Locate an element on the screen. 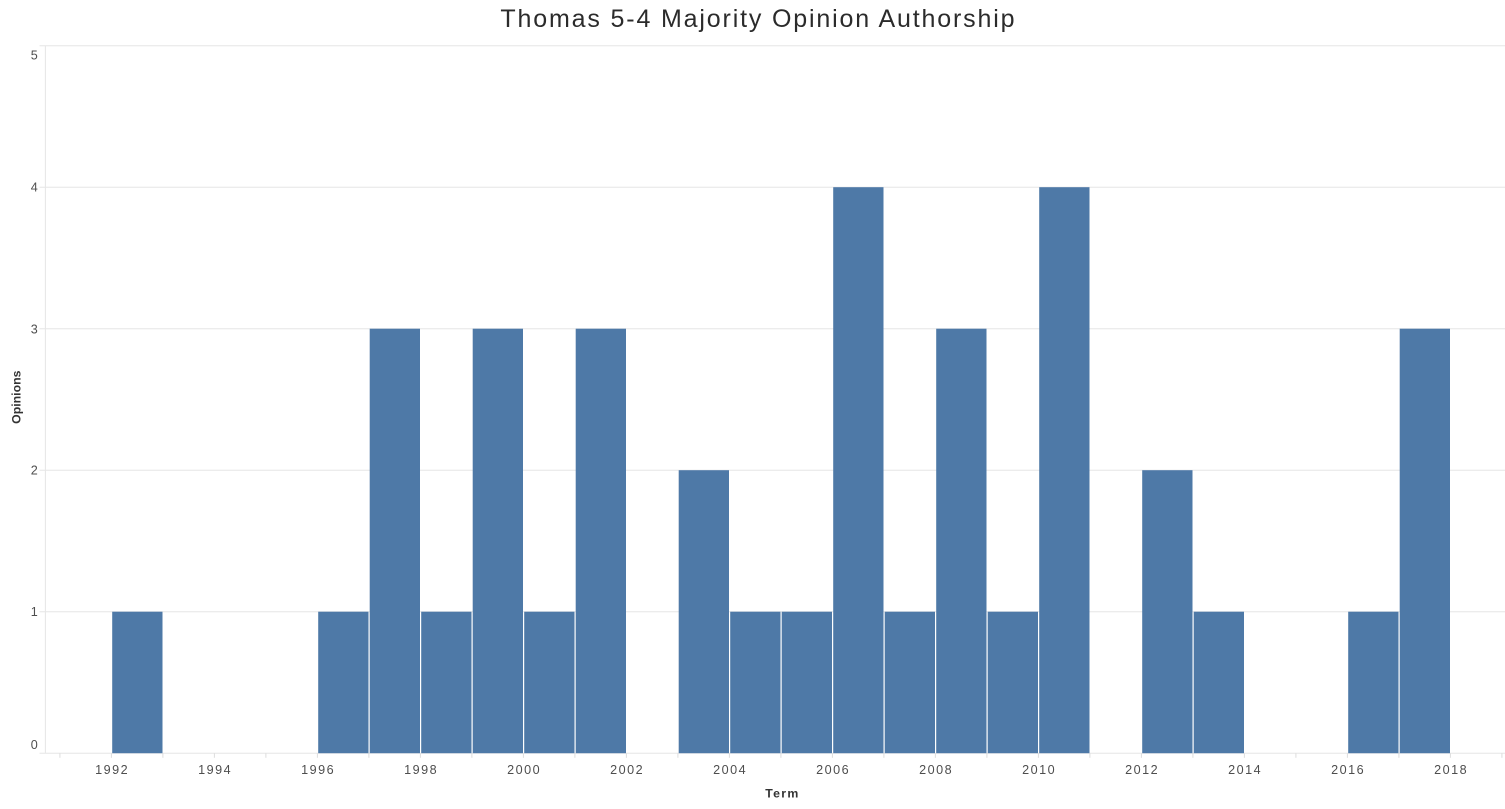 The height and width of the screenshot is (809, 1505). svg-text: 1998 is located at coordinates (421, 770).